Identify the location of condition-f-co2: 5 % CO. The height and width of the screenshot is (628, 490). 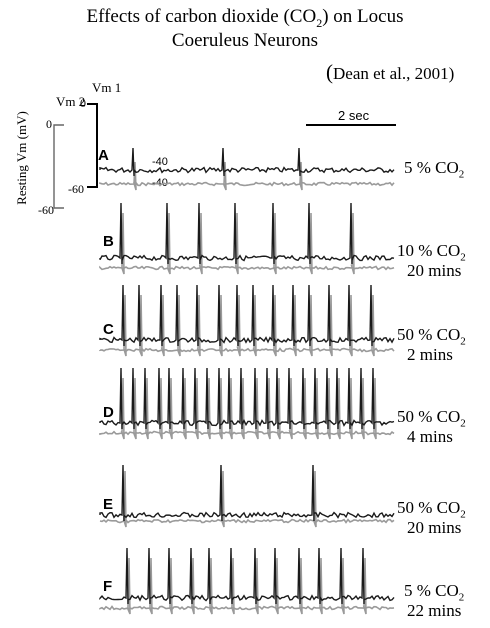
(431, 590).